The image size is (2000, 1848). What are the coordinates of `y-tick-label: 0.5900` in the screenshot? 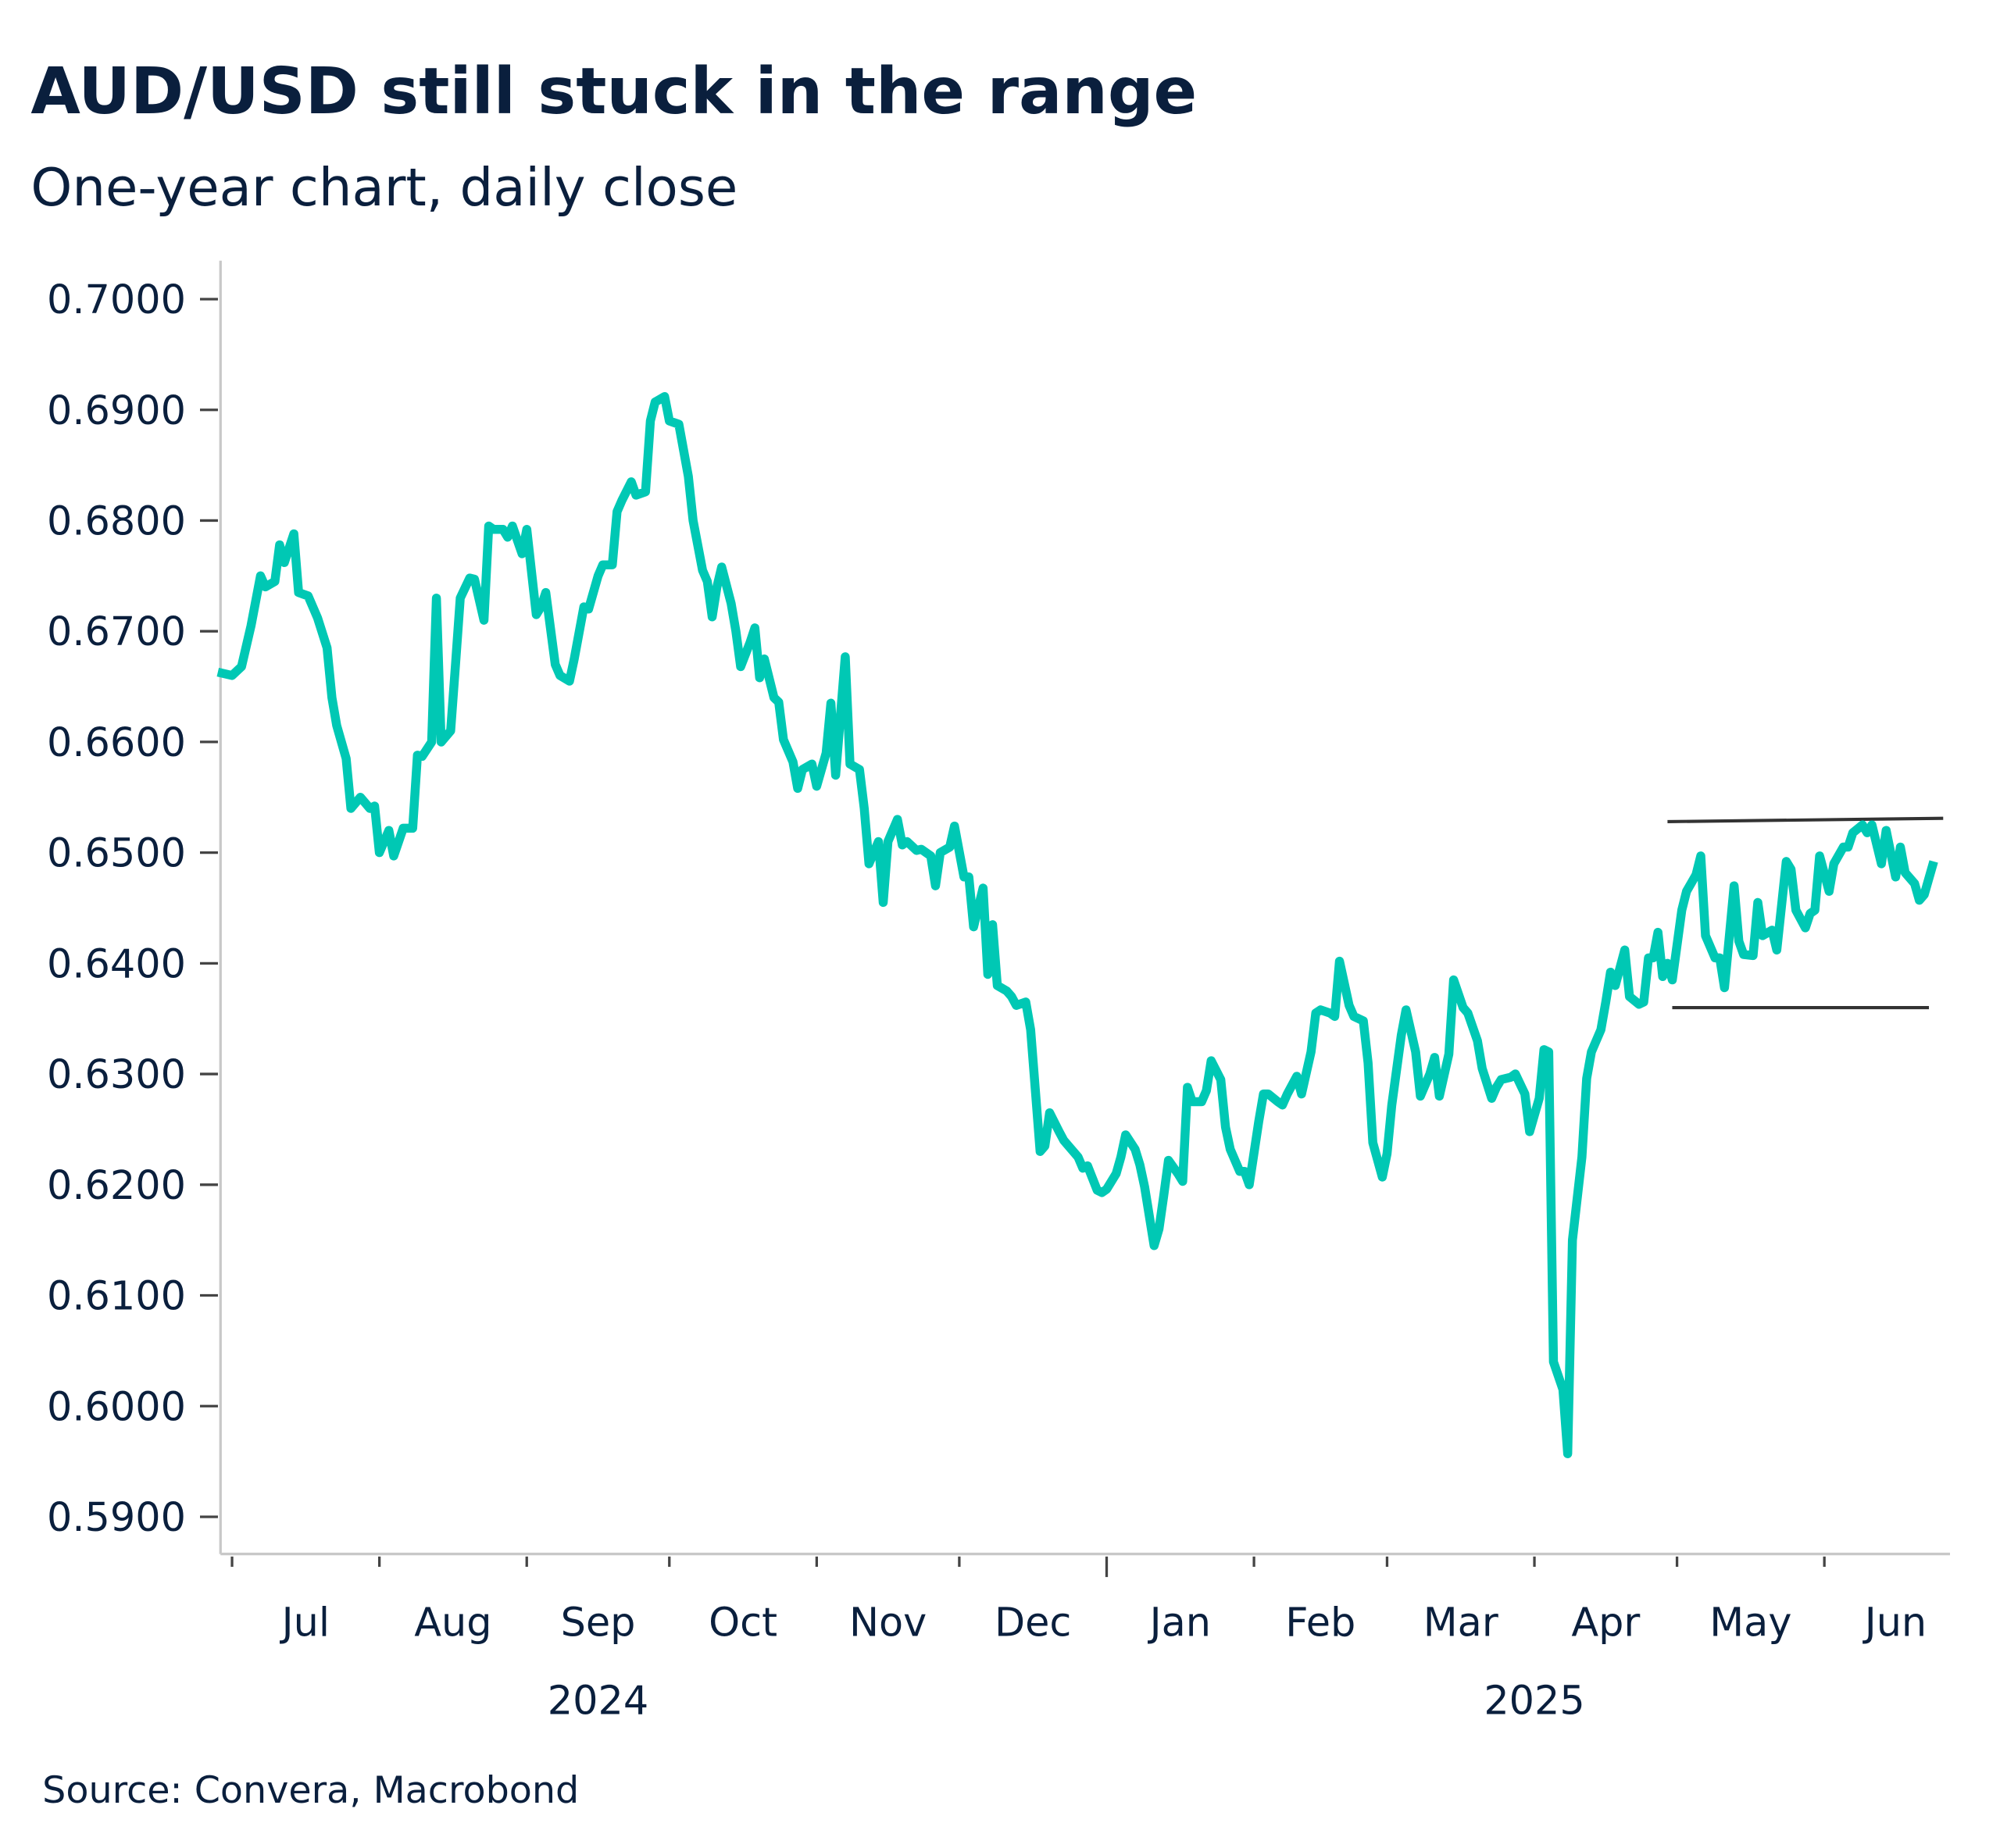 It's located at (116, 1517).